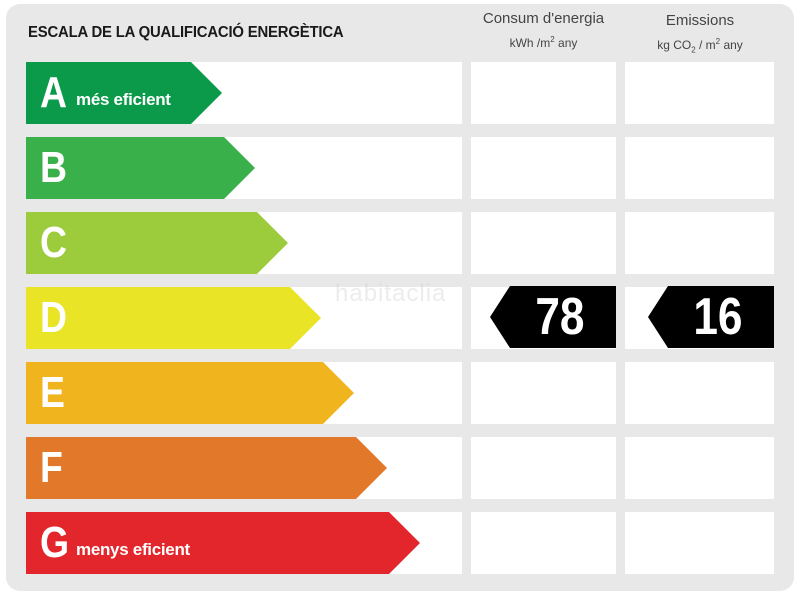 Image resolution: width=800 pixels, height=597 pixels. Describe the element at coordinates (543, 243) in the screenshot. I see `consum-cell-c` at that location.